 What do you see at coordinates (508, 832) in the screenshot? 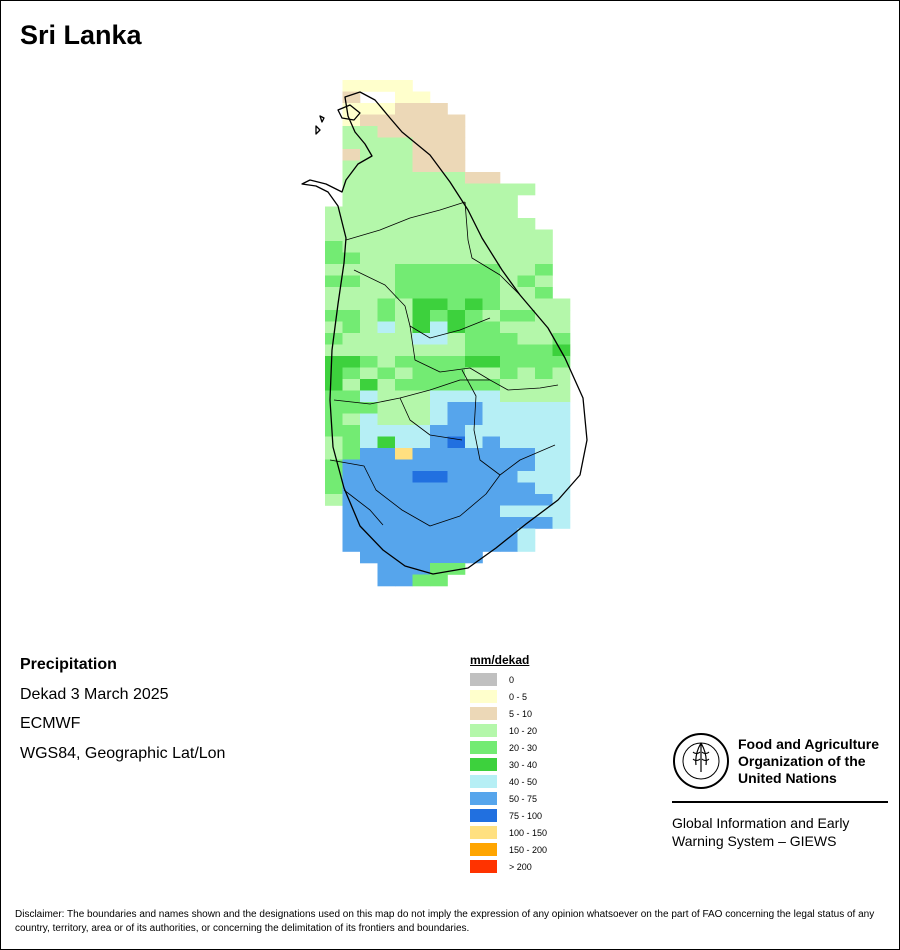
I see `legend-item: 100 - 150` at bounding box center [508, 832].